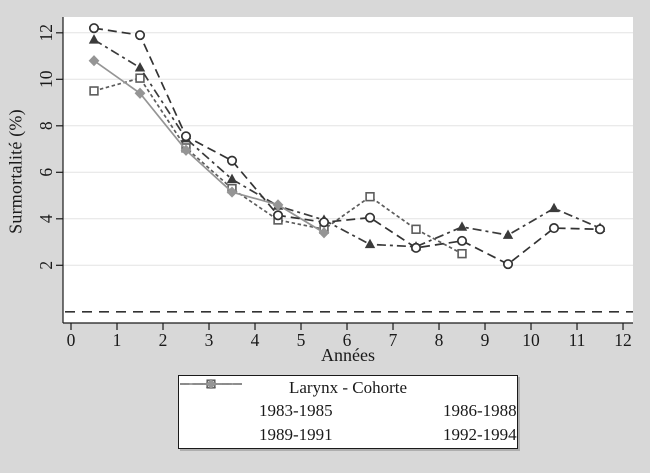 This screenshot has height=473, width=650. What do you see at coordinates (46, 265) in the screenshot?
I see `y-tick-label-2: 2` at bounding box center [46, 265].